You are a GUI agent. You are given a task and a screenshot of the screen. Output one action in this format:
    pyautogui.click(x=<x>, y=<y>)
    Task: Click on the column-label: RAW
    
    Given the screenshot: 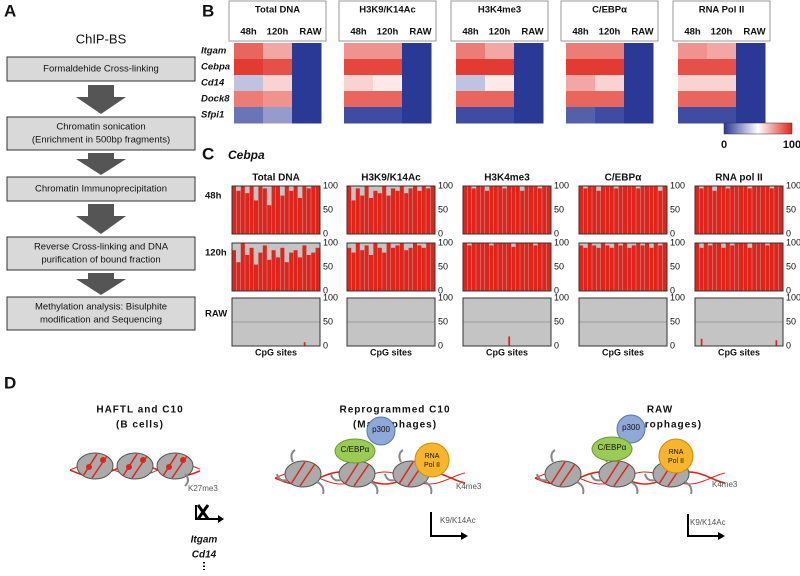 What is the action you would take?
    pyautogui.click(x=754, y=32)
    